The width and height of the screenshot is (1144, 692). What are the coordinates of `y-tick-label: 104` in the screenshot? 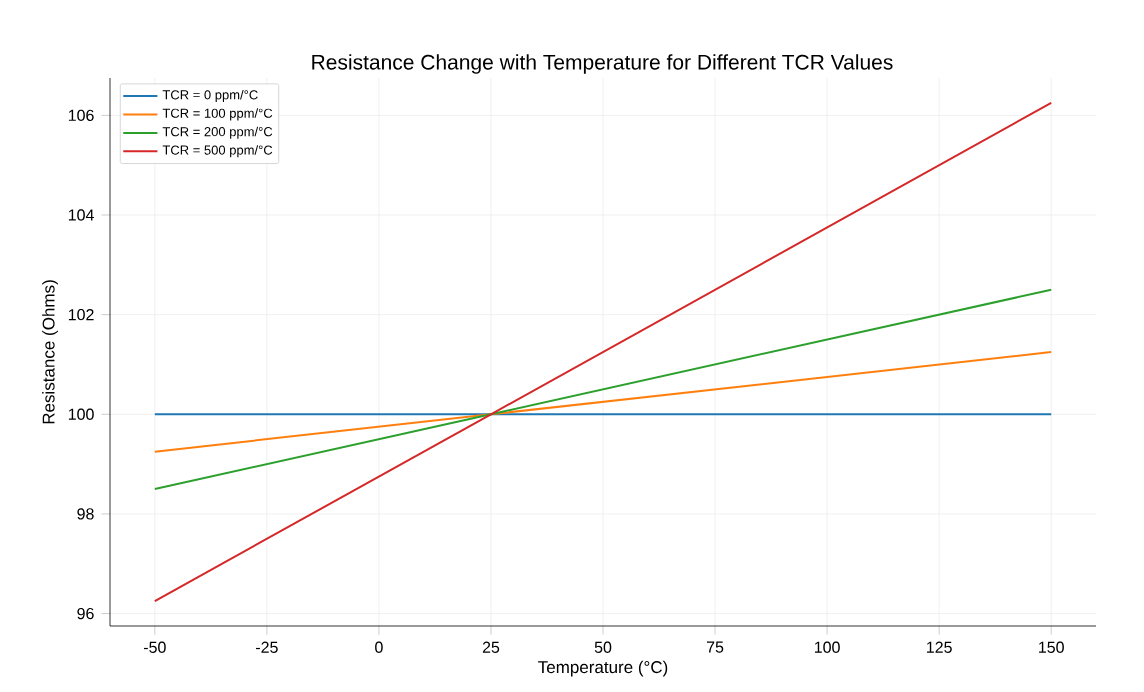 It's located at (81, 215).